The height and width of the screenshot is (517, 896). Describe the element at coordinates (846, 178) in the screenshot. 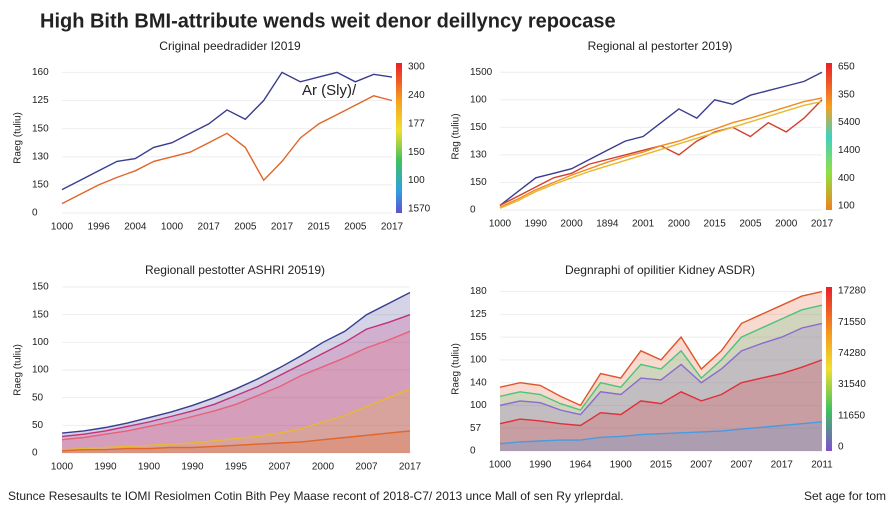

I see `colorbar-label: 400` at that location.